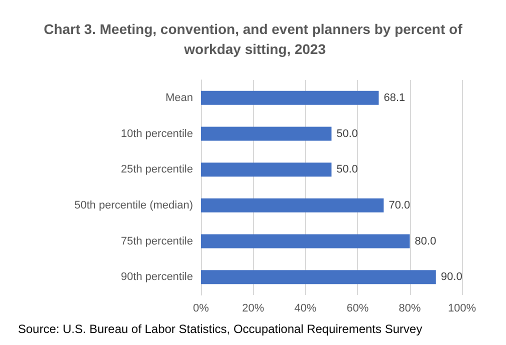 The width and height of the screenshot is (506, 345). I want to click on y-tick-label: 25th percentile, so click(156, 170).